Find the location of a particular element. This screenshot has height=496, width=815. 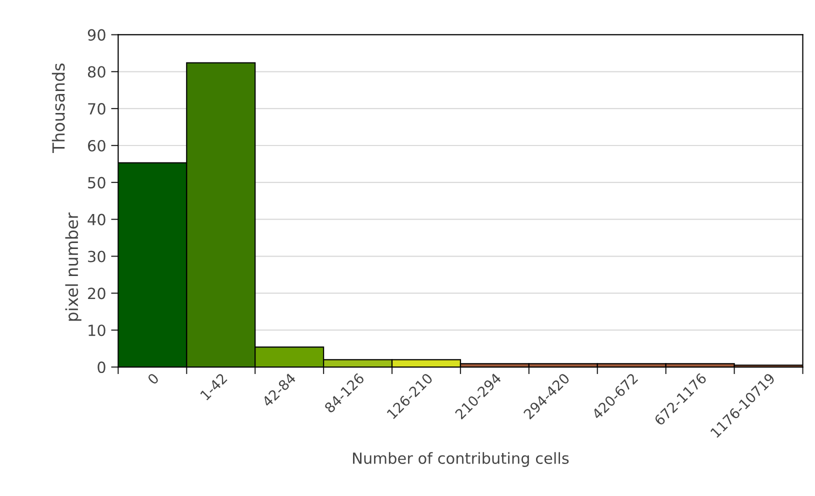

y-tick-label: 0 is located at coordinates (102, 368).